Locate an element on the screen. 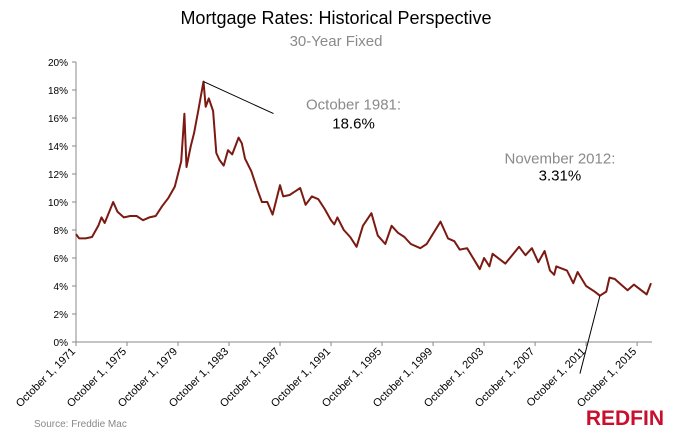 The width and height of the screenshot is (673, 433). y-tick-label: 6% is located at coordinates (61, 259).